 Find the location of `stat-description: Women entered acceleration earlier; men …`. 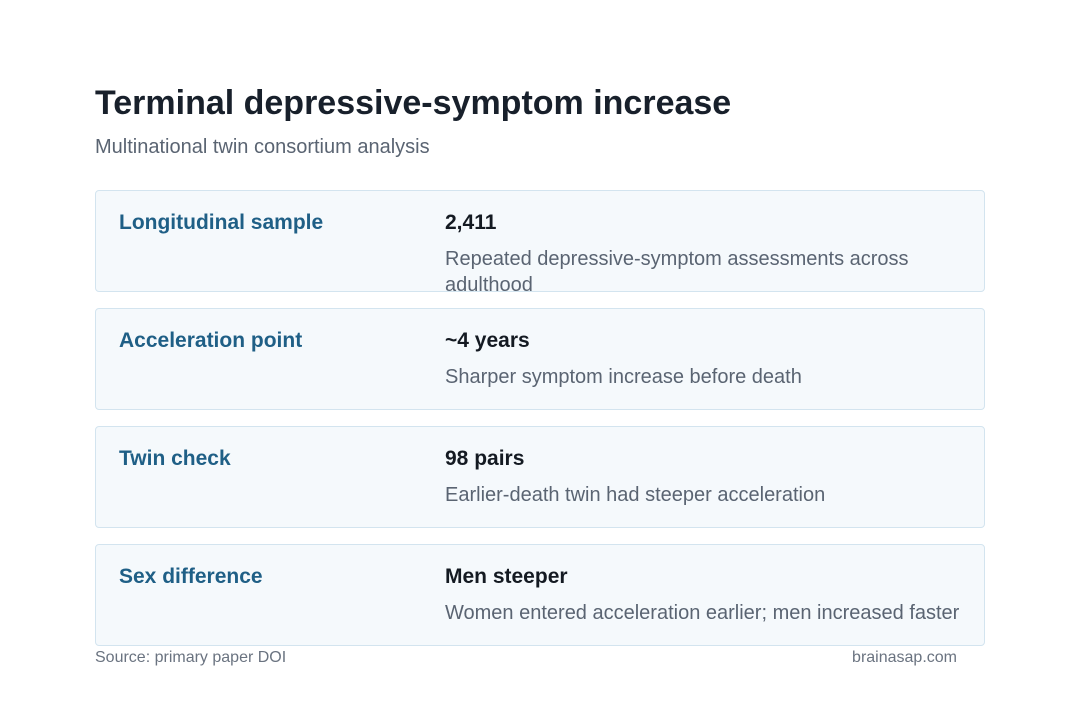

stat-description: Women entered acceleration earlier; men … is located at coordinates (702, 613).